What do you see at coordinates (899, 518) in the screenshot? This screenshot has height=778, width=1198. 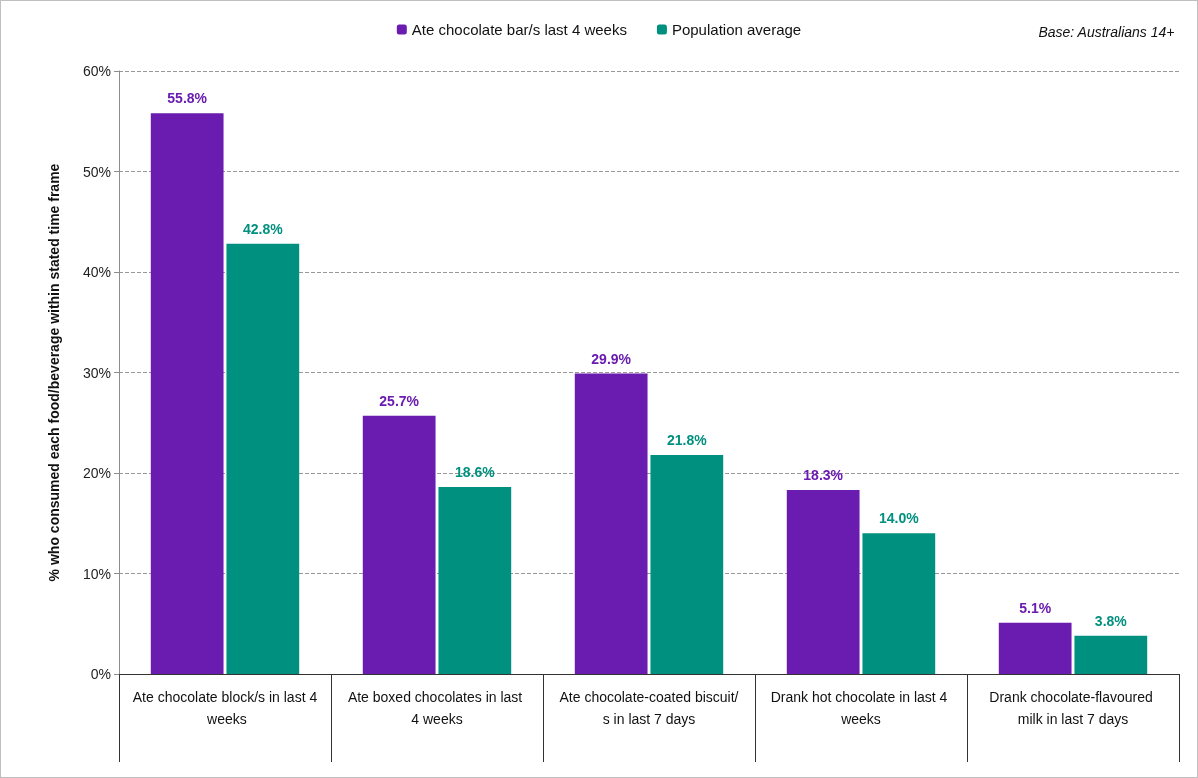 I see `data-label: 14.0%` at bounding box center [899, 518].